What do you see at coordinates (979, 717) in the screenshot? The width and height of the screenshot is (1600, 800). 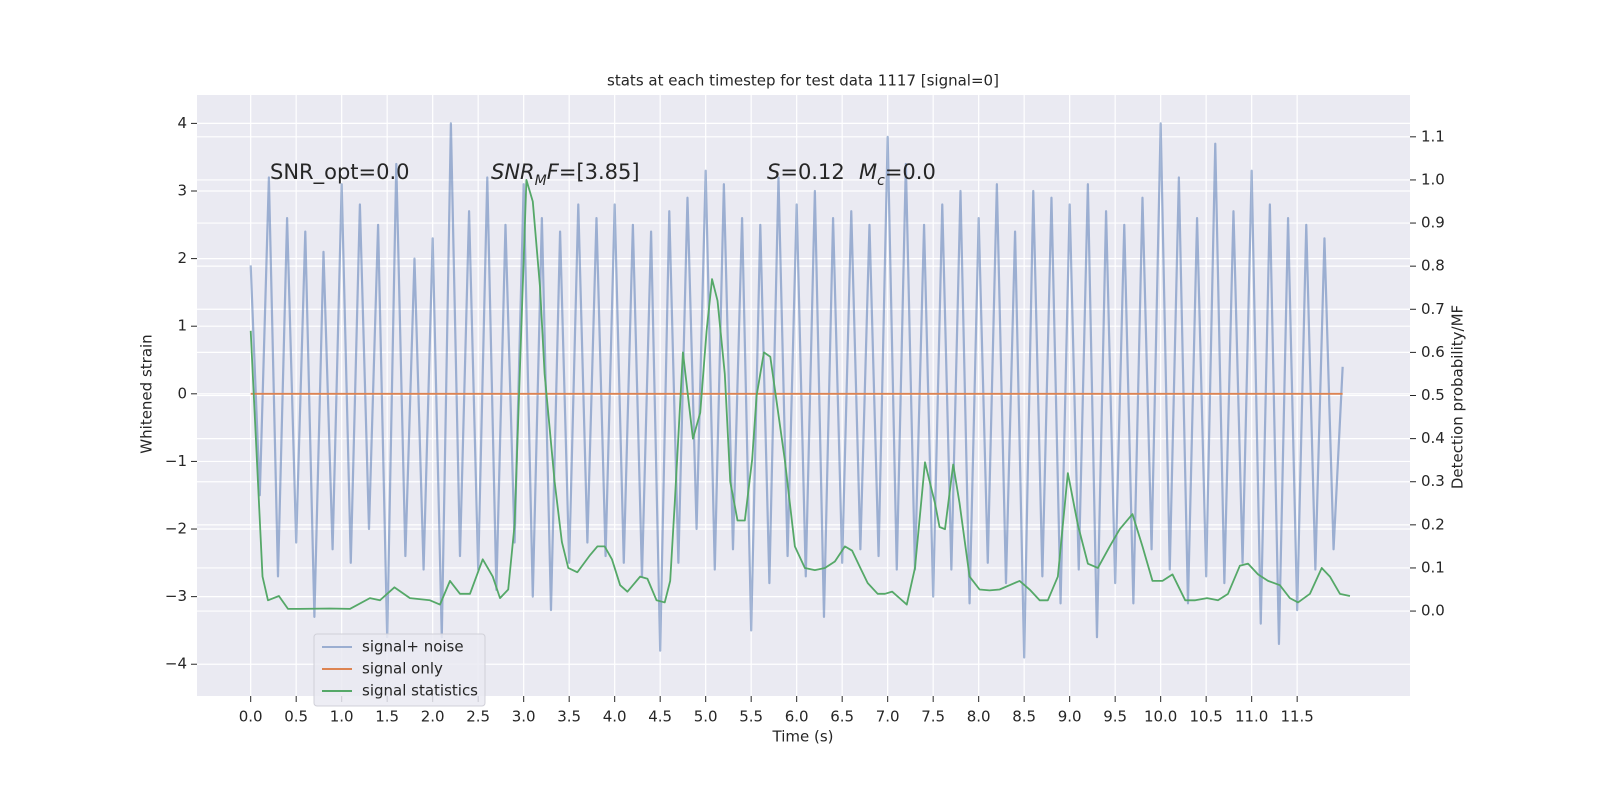 I see `x-tick-label: 8.0` at bounding box center [979, 717].